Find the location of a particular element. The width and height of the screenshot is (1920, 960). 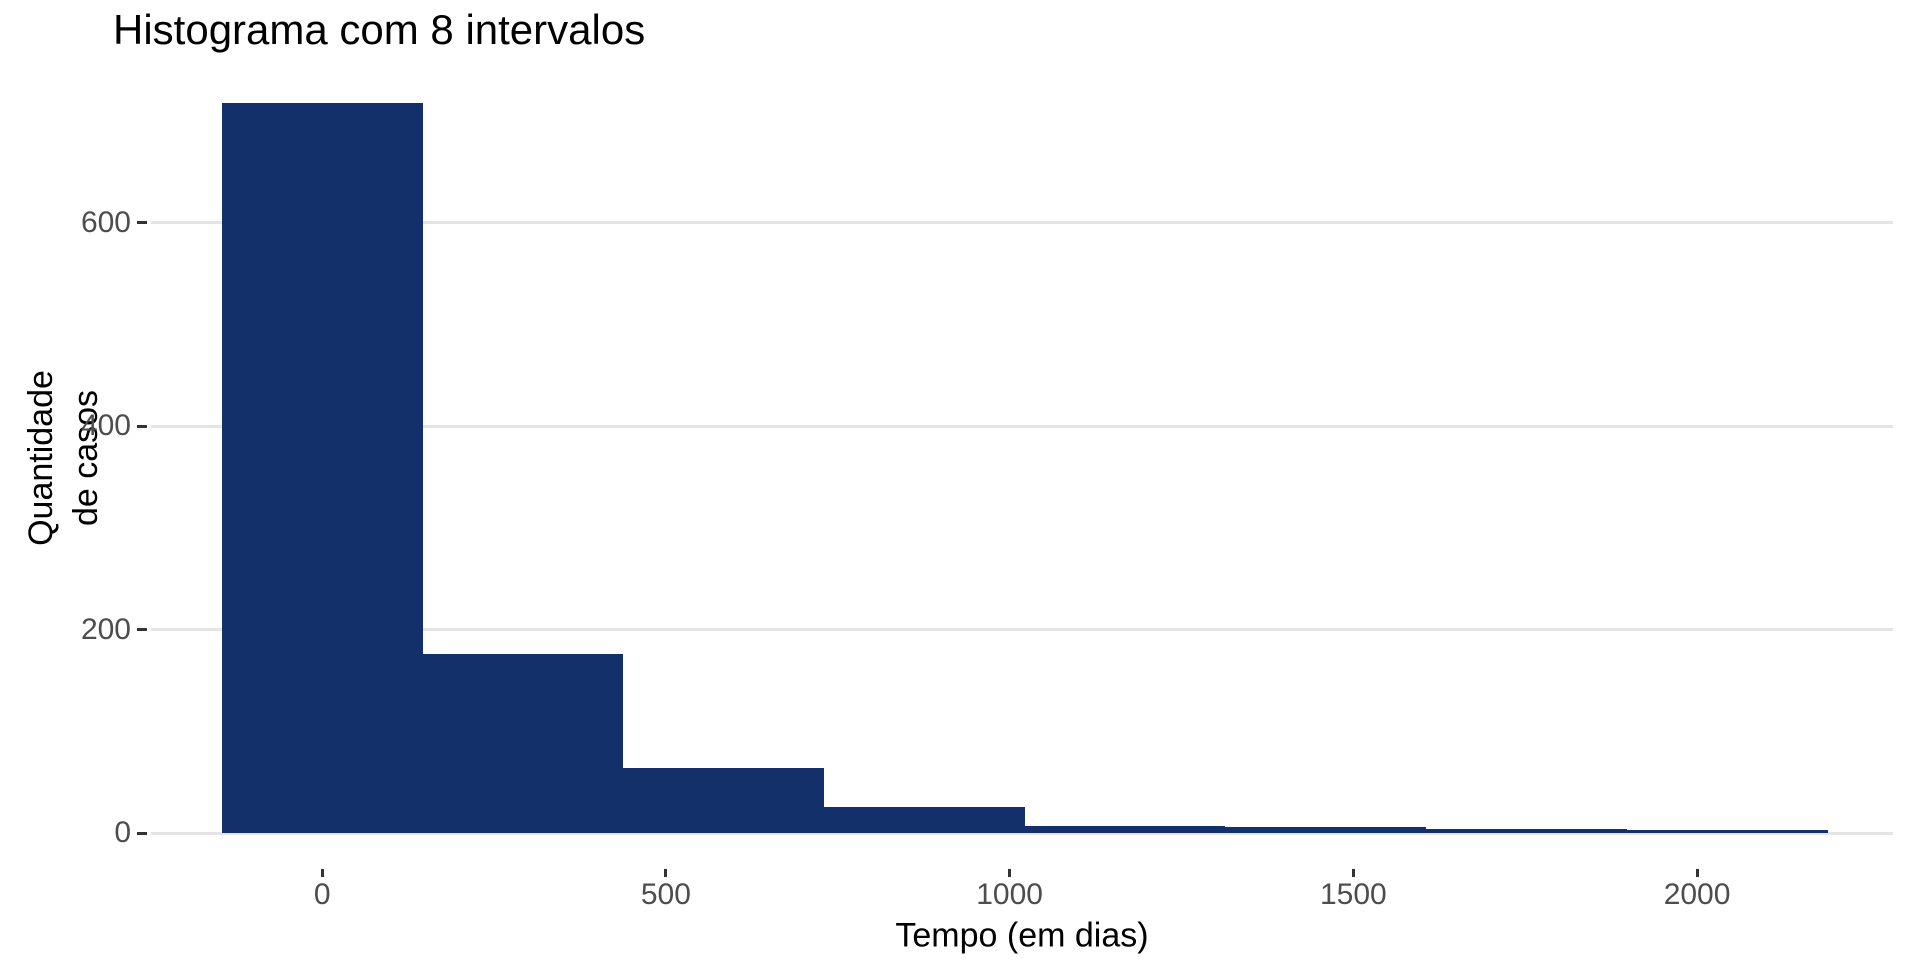

y-tick-label-200: 200 is located at coordinates (105, 629).